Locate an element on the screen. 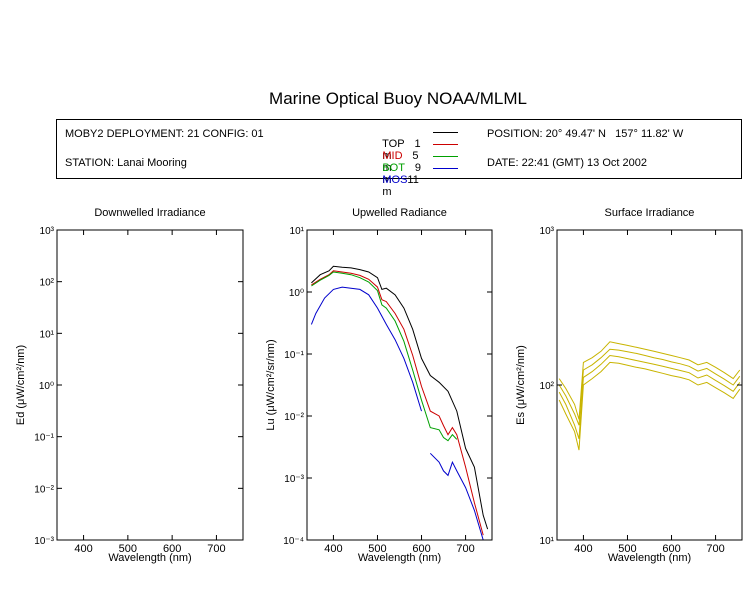  series-line-bot is located at coordinates (384, 356).